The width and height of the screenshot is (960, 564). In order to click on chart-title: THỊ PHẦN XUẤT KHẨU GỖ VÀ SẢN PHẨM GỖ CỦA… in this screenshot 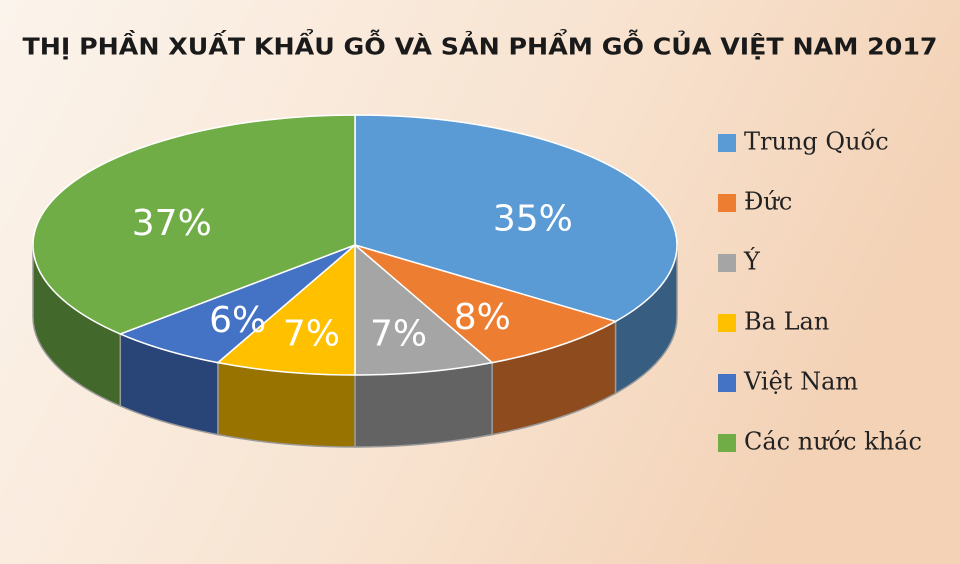, I will do `click(480, 45)`.